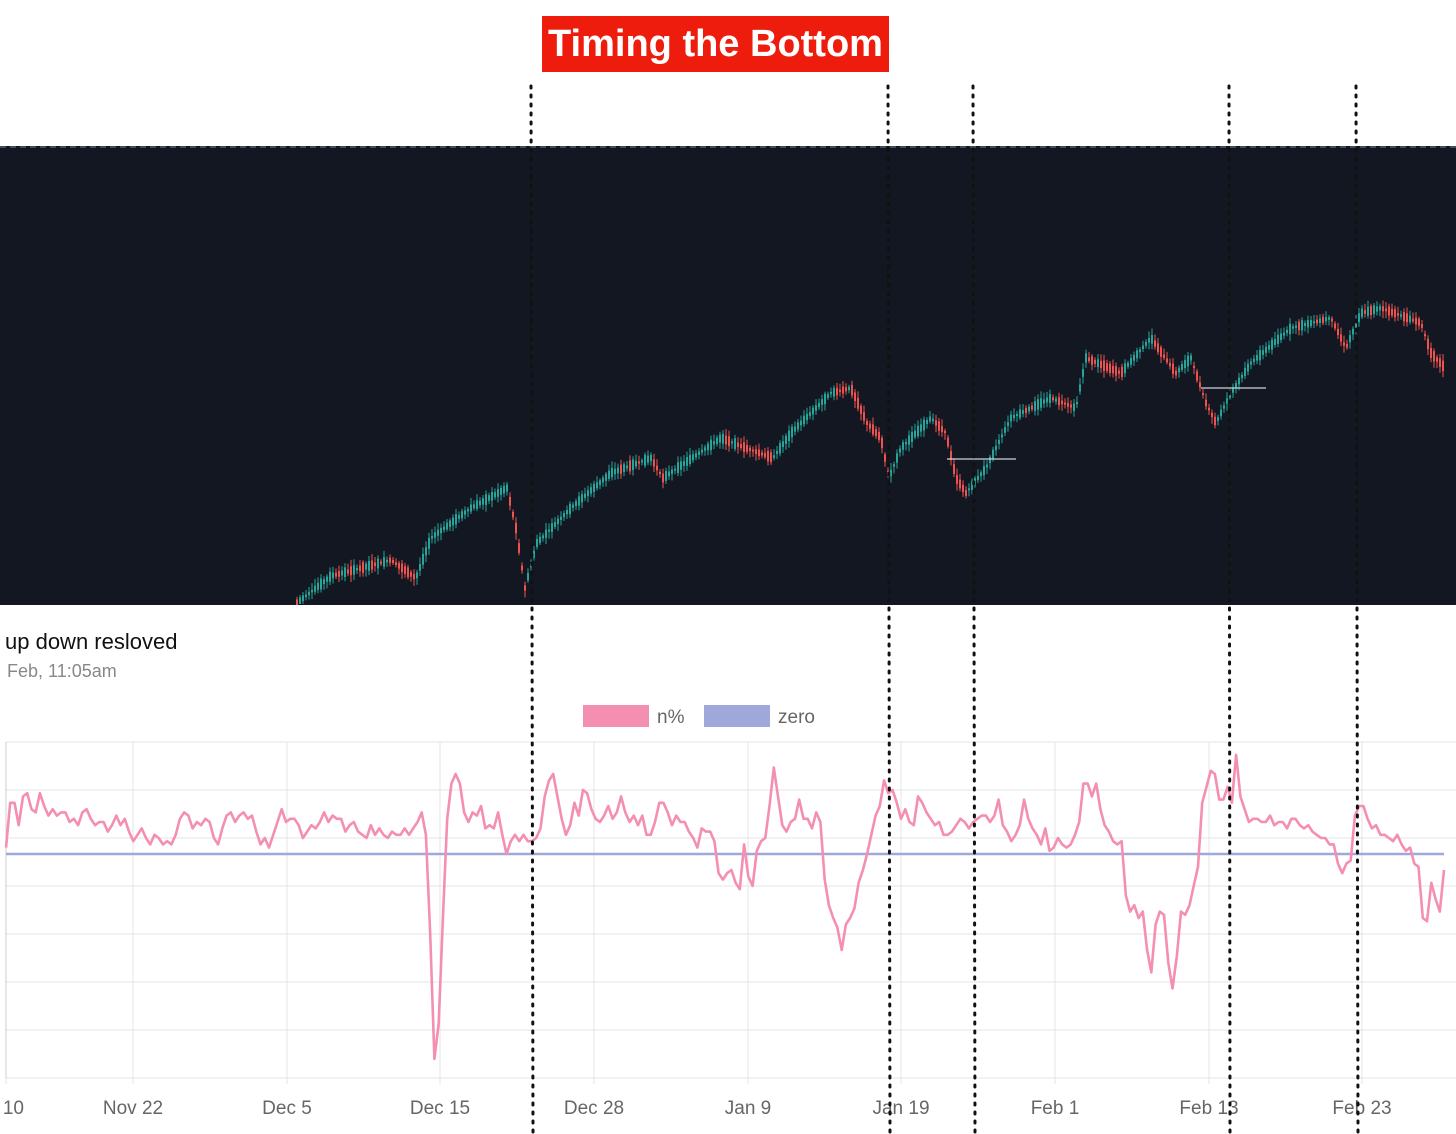 This screenshot has height=1134, width=1456. Describe the element at coordinates (91, 641) in the screenshot. I see `indicator-title: up down resloved` at that location.